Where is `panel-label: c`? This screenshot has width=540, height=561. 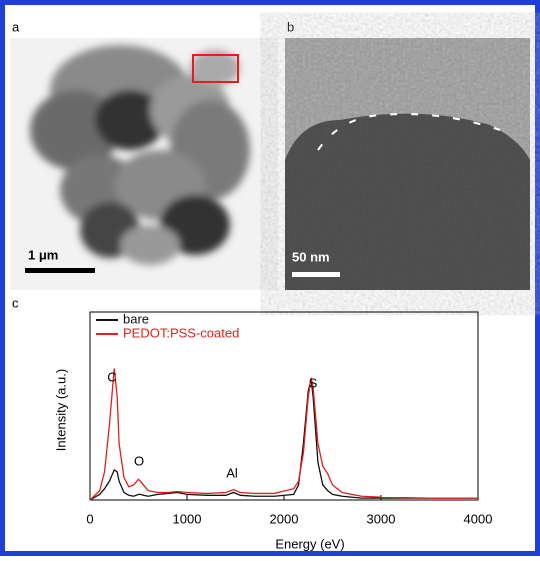 panel-label: c is located at coordinates (15, 302).